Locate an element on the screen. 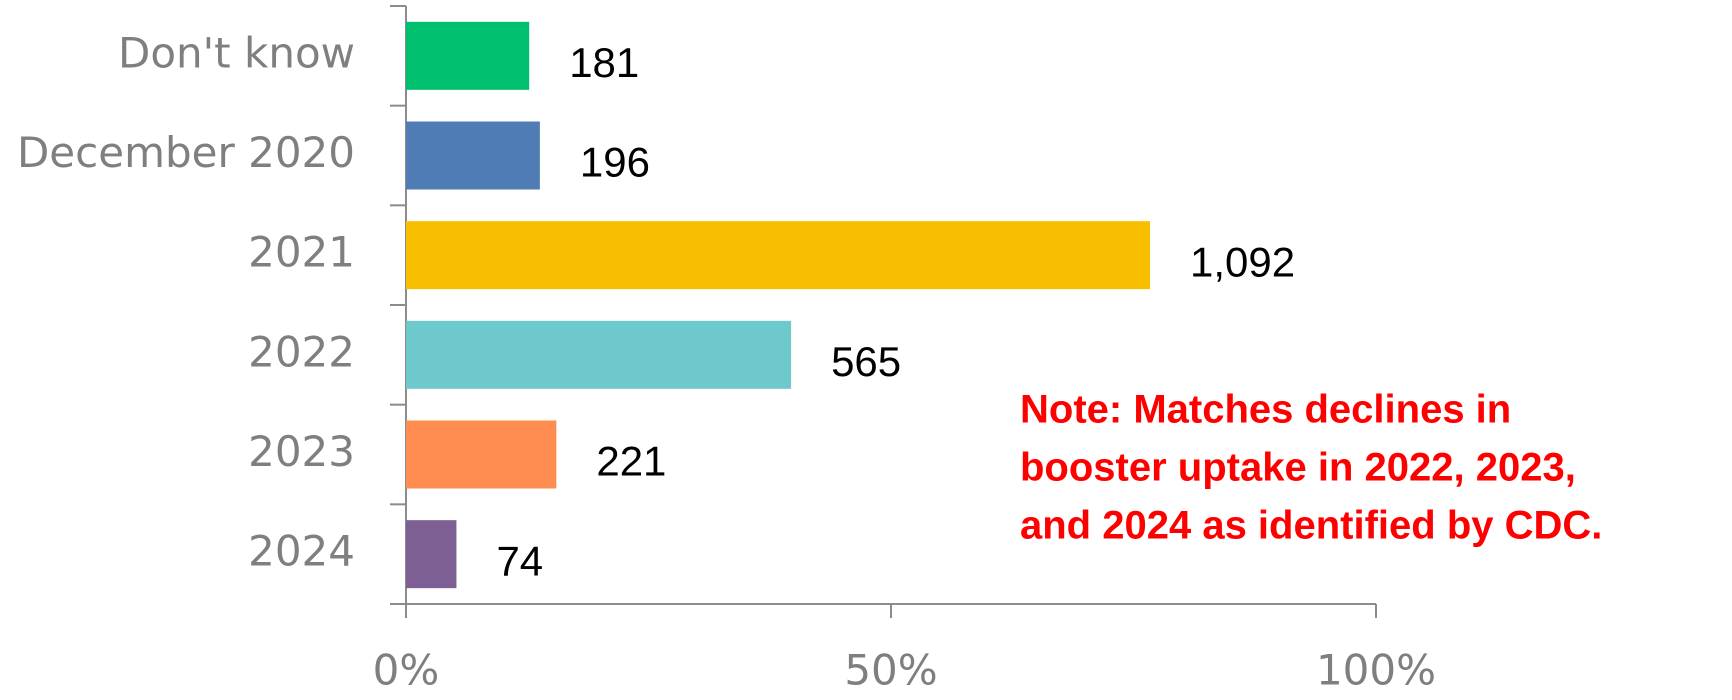 The width and height of the screenshot is (1732, 700). data-label: 74 is located at coordinates (519, 560).